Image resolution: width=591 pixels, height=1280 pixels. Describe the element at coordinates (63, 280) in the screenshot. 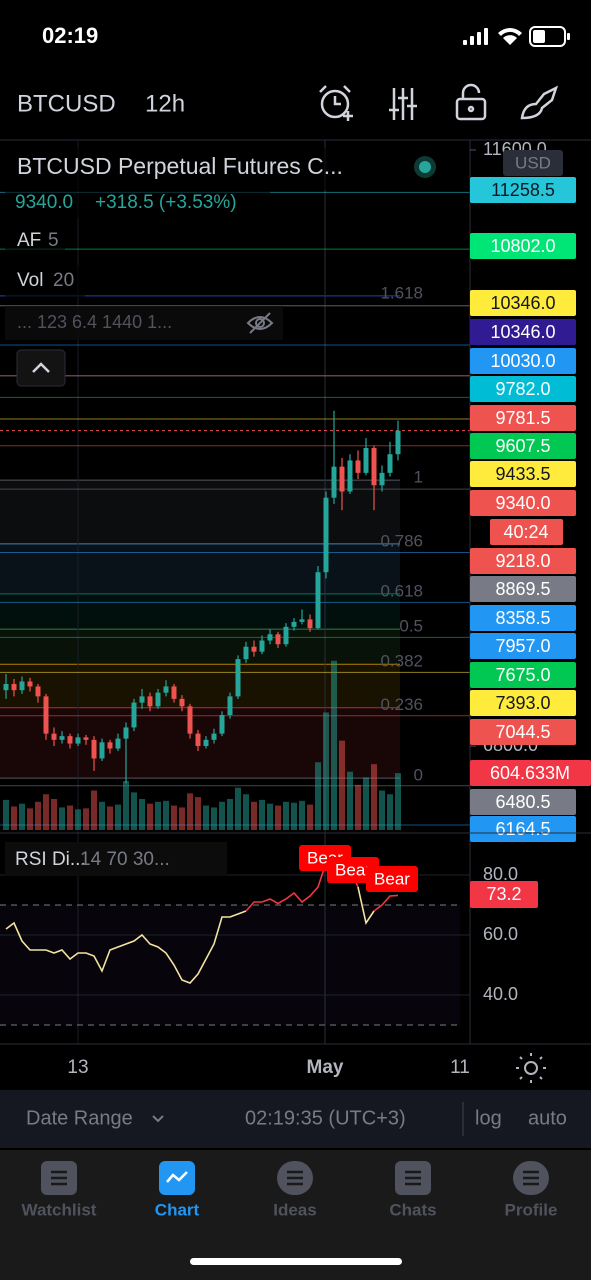

I see `indicator-params: 20` at that location.